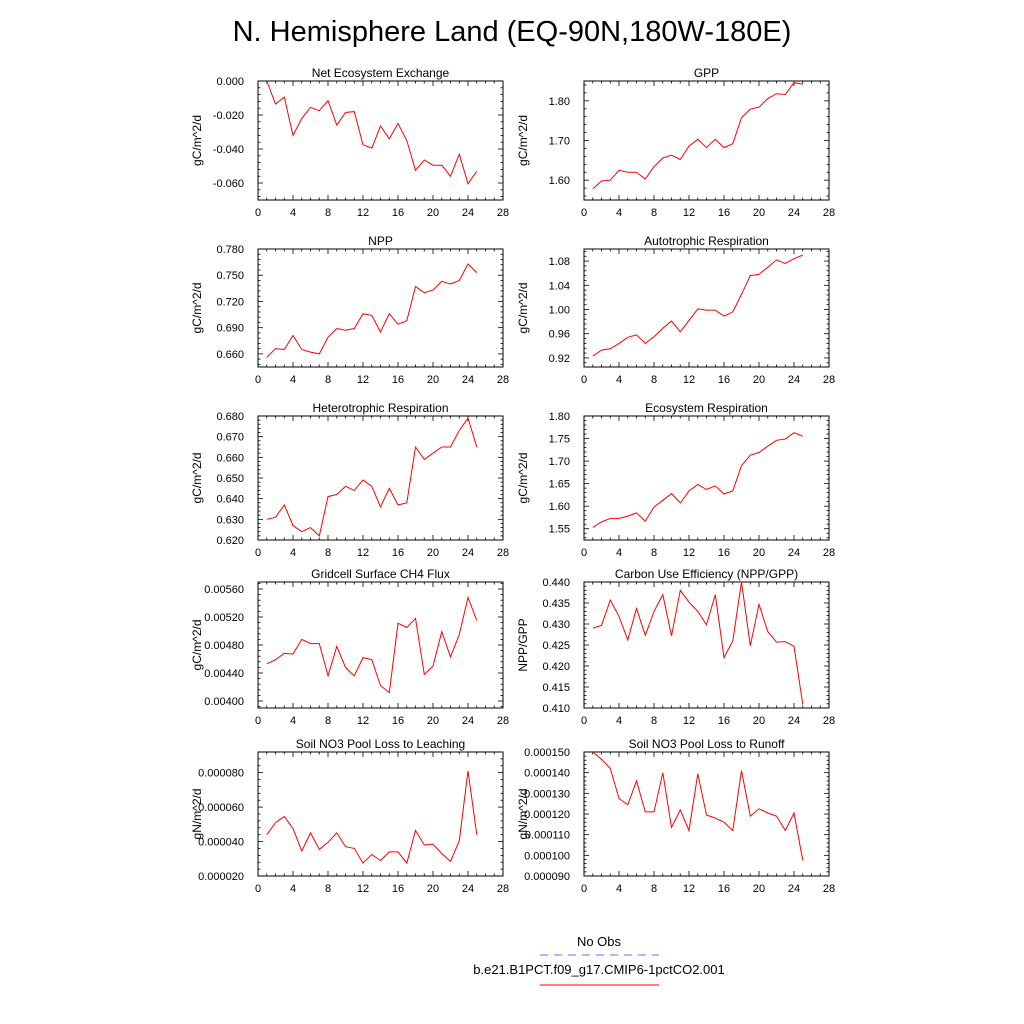  Describe the element at coordinates (547, 774) in the screenshot. I see `y-tick-label: 0.000140` at that location.